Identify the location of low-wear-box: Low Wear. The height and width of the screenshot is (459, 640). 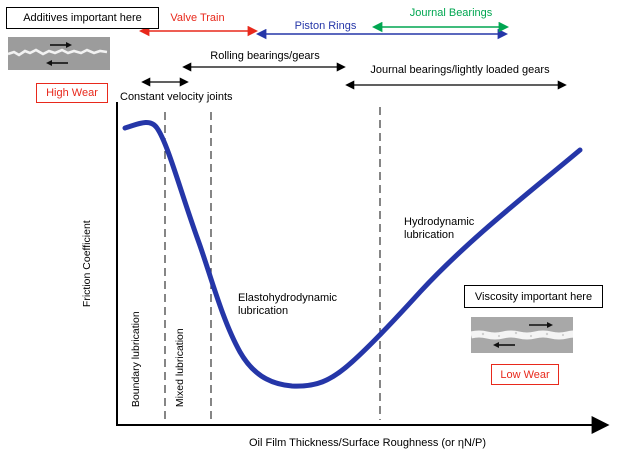
(525, 374).